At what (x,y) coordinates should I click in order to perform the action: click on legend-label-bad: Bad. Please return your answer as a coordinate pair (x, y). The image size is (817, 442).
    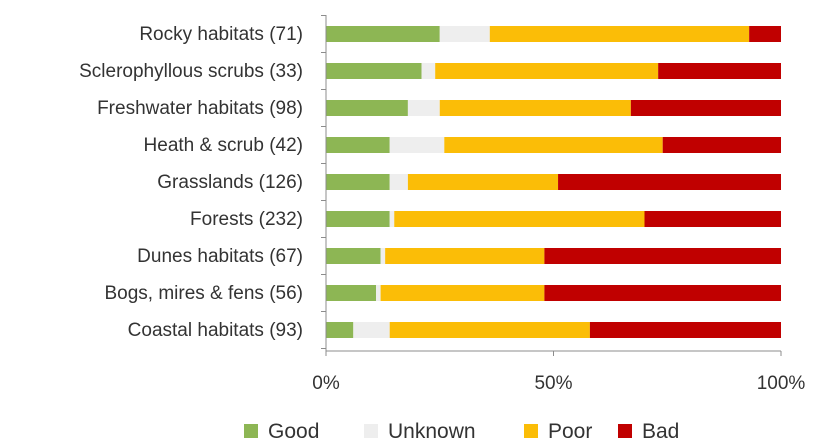
    Looking at the image, I should click on (660, 431).